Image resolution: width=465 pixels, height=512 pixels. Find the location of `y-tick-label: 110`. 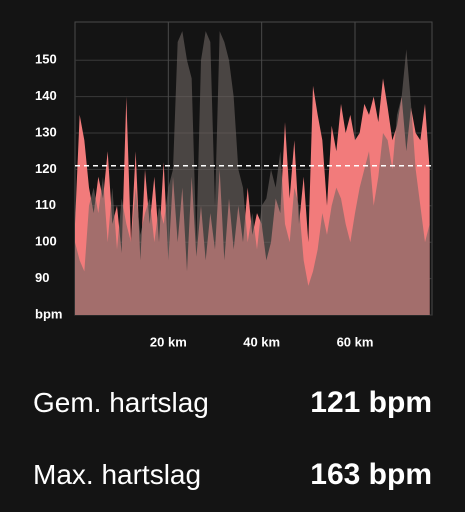

y-tick-label: 110 is located at coordinates (45, 204).